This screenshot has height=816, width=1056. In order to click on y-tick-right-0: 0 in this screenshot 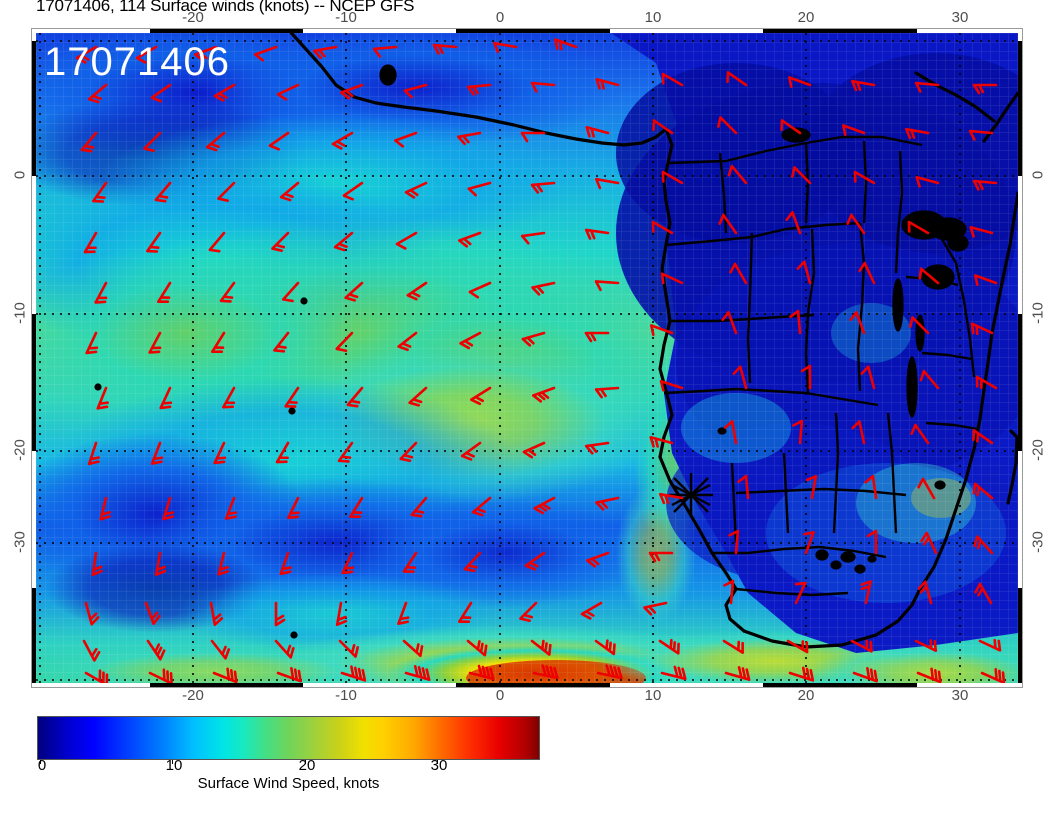, I will do `click(1038, 175)`.